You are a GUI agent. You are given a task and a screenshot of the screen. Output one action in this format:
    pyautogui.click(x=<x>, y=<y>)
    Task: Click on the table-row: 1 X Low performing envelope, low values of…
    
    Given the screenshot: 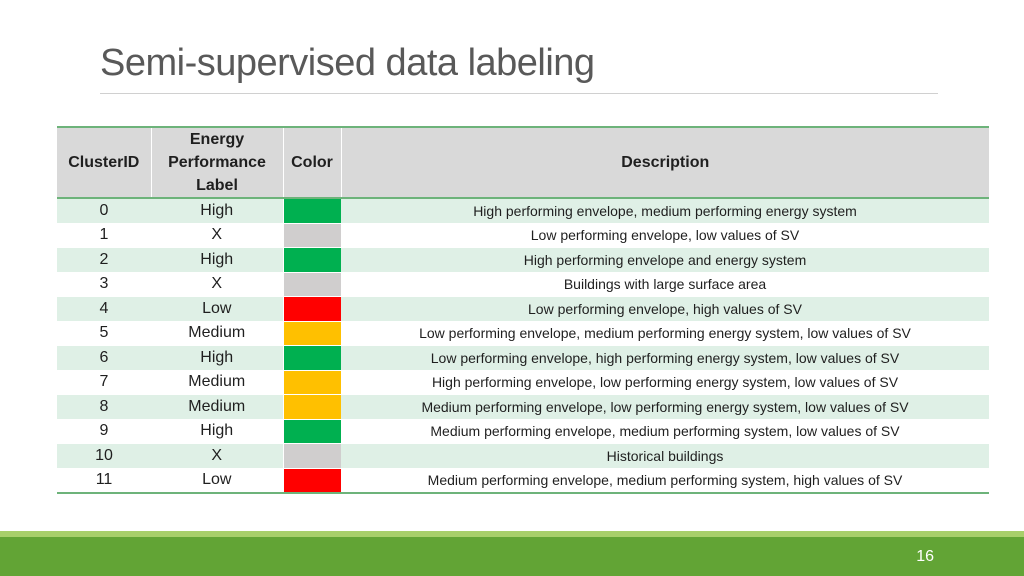 What is the action you would take?
    pyautogui.click(x=523, y=235)
    